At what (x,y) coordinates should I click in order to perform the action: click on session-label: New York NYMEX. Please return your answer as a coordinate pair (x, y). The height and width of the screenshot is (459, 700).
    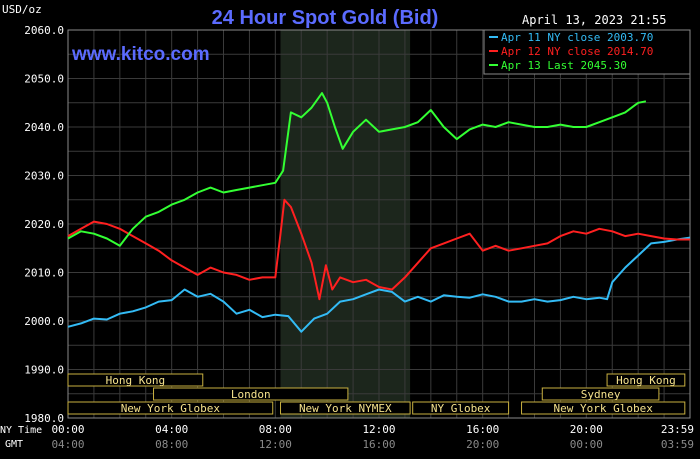
    Looking at the image, I should click on (345, 408).